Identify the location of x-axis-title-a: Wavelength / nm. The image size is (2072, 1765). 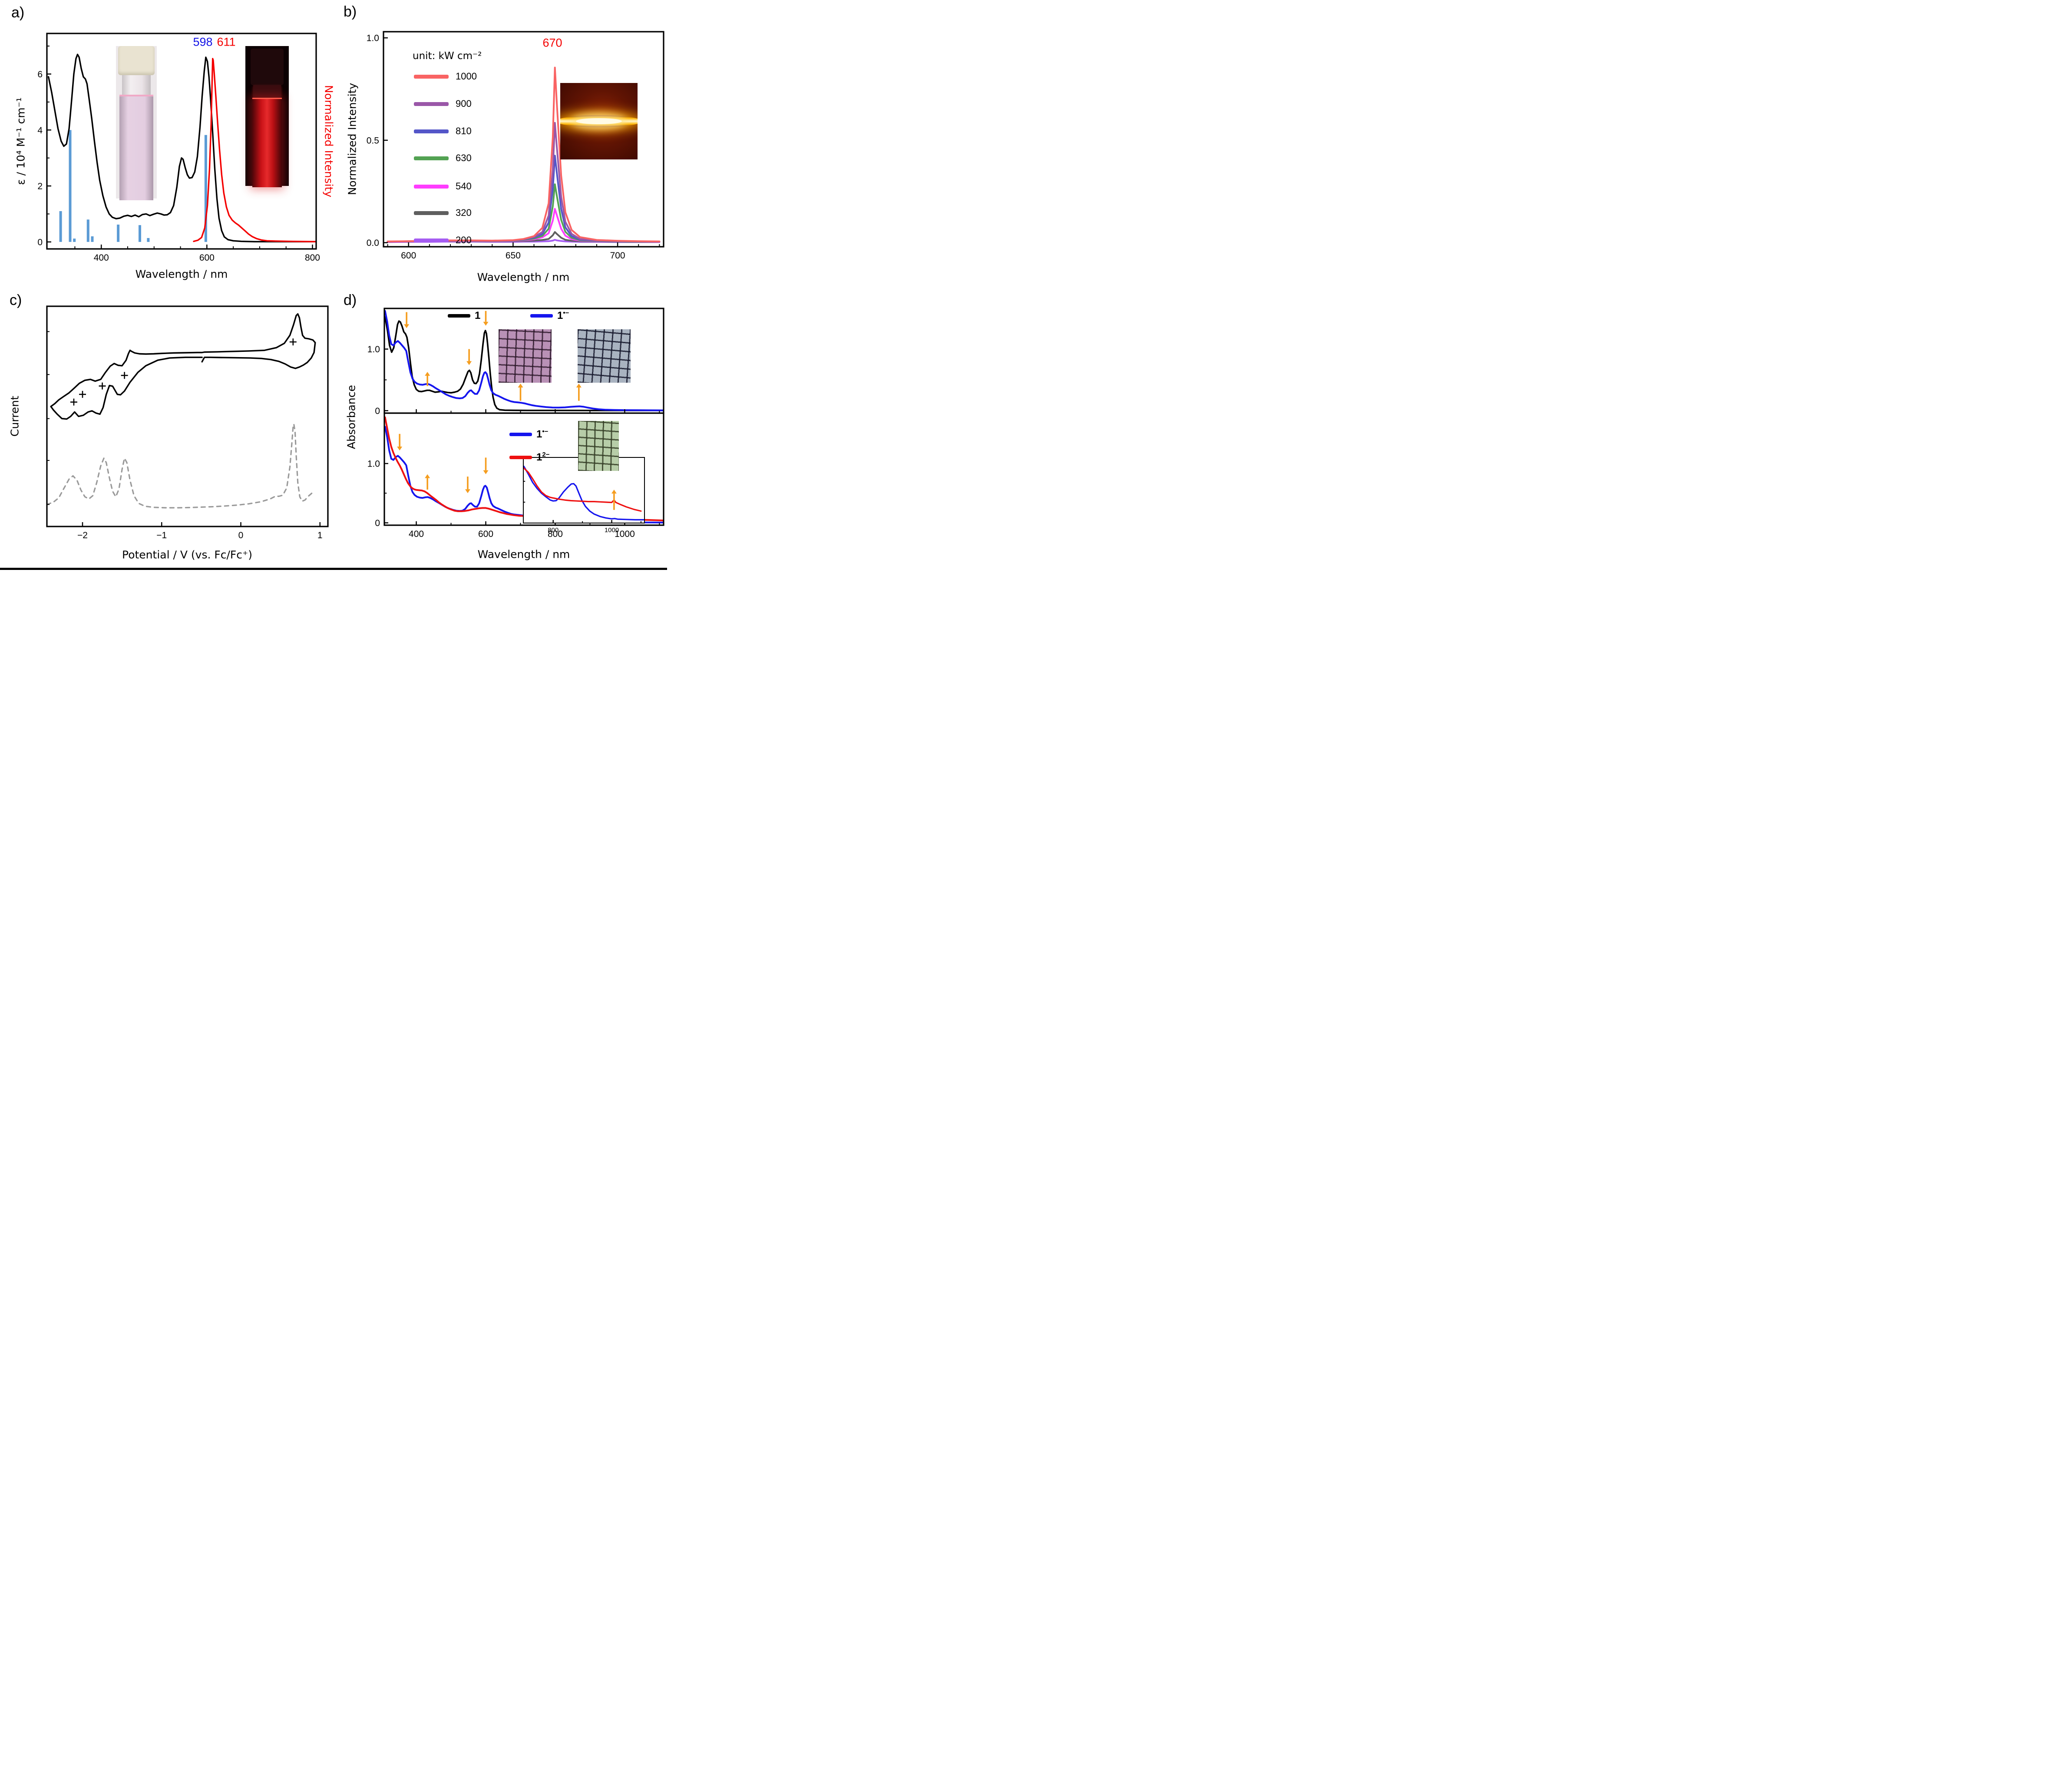
(182, 275).